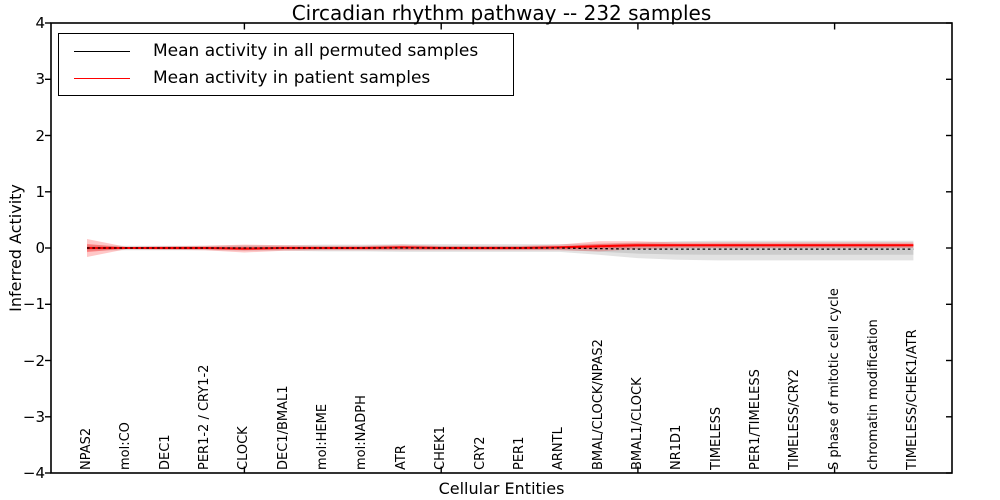 This screenshot has height=500, width=1000. I want to click on y-tick-label: −2, so click(33, 360).